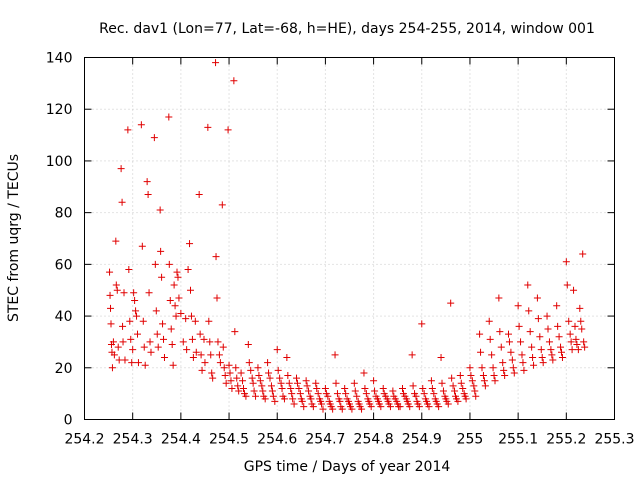  What do you see at coordinates (64, 369) in the screenshot?
I see `y-tick-label: 20` at bounding box center [64, 369].